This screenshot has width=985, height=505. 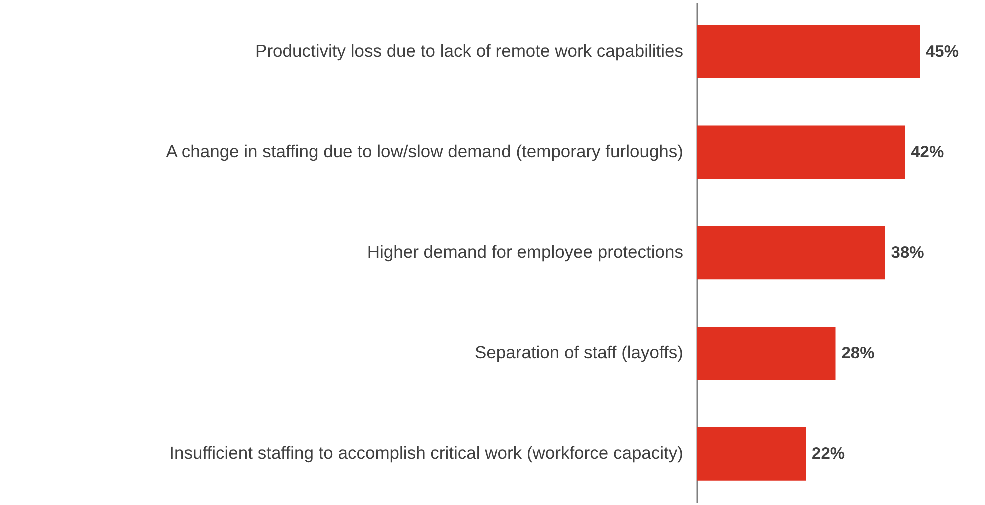 What do you see at coordinates (425, 151) in the screenshot?
I see `y-tick-label: A change in staffing due to low/slow demand (temporary furloughs)` at bounding box center [425, 151].